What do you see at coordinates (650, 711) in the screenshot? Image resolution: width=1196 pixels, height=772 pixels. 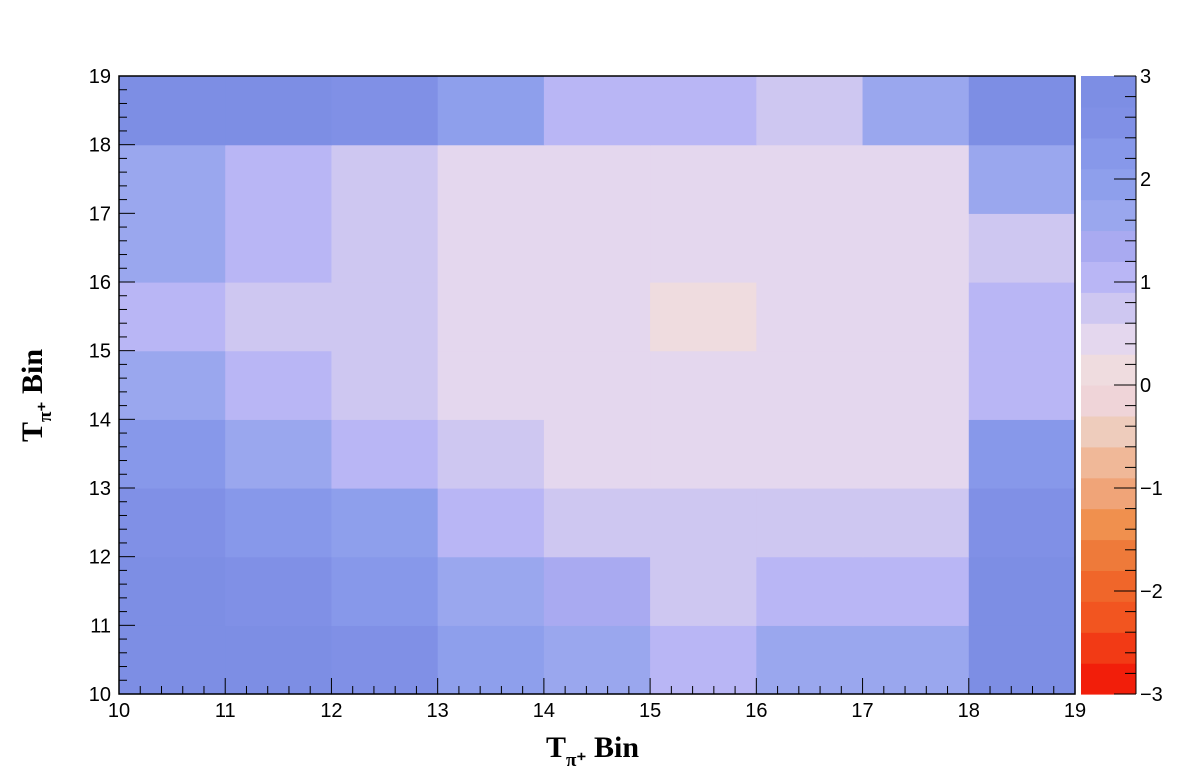 I see `x-tick-label: 15` at bounding box center [650, 711].